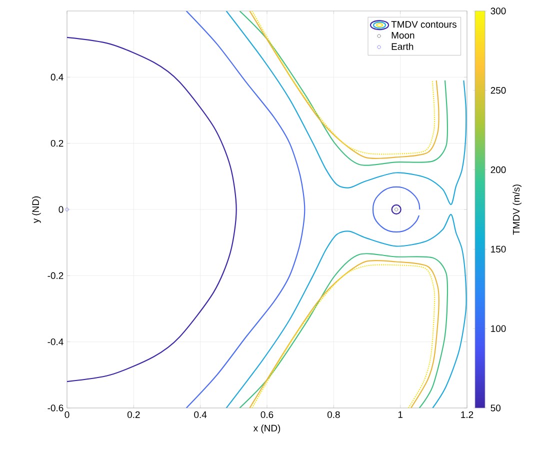  I want to click on y-tick-label: 0.4, so click(57, 77).